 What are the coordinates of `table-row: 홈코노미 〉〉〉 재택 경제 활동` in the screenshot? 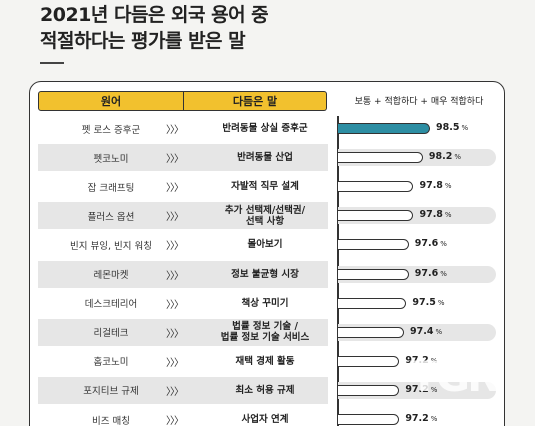 It's located at (183, 361).